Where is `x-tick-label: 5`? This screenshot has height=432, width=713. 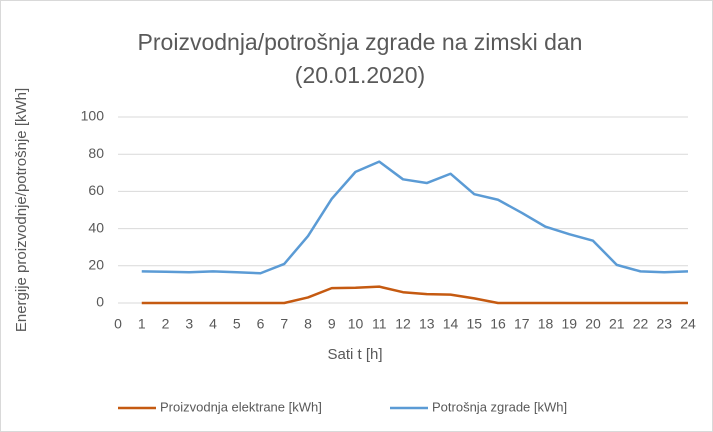 x-tick-label: 5 is located at coordinates (237, 324).